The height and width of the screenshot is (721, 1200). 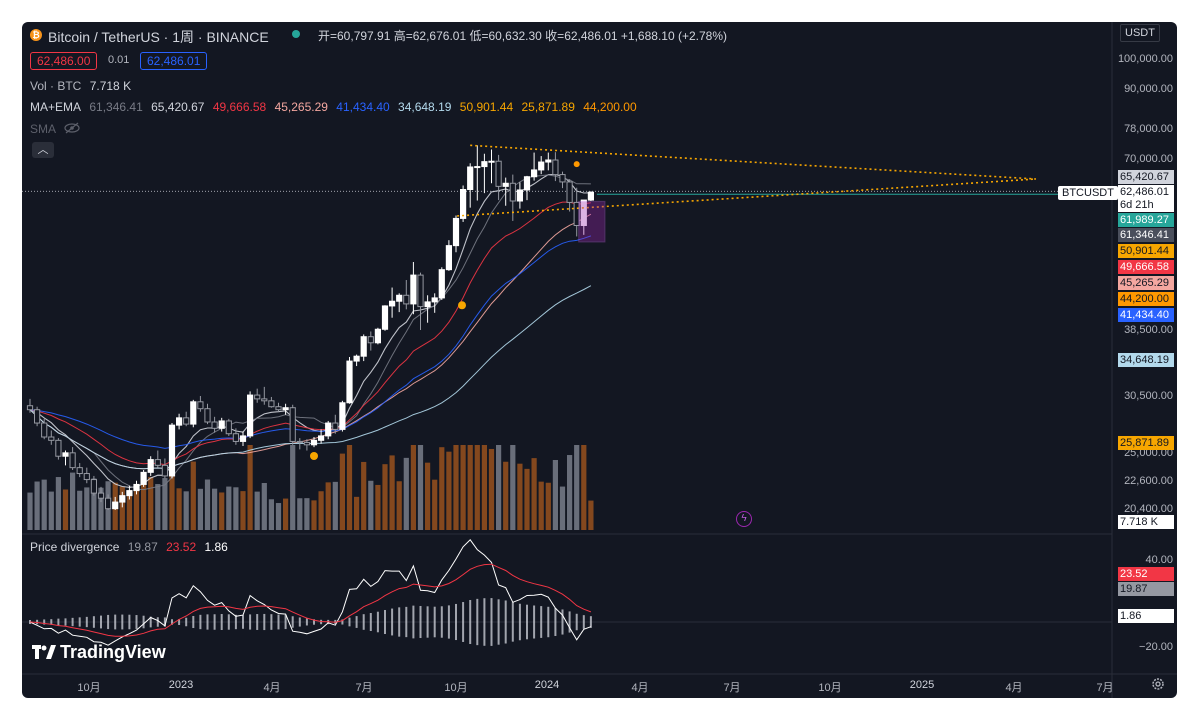 I want to click on price-divergence-legend: Price divergence 19.87 23.52 1.86, so click(x=131, y=547).